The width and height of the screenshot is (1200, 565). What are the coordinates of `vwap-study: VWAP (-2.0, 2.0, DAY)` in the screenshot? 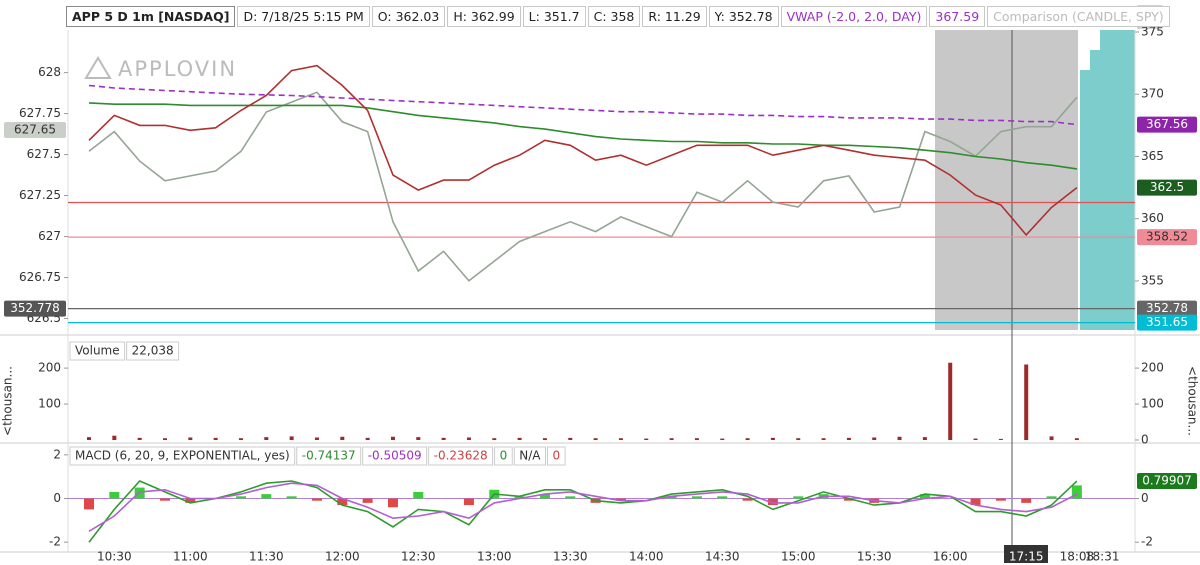 It's located at (854, 16).